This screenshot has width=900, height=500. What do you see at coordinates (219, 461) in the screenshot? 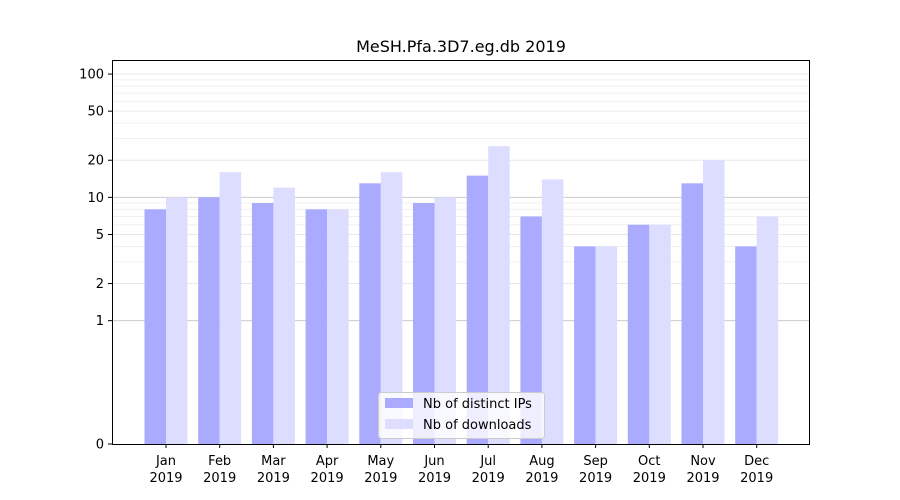
I see `x-tick-label-month: Feb` at bounding box center [219, 461].